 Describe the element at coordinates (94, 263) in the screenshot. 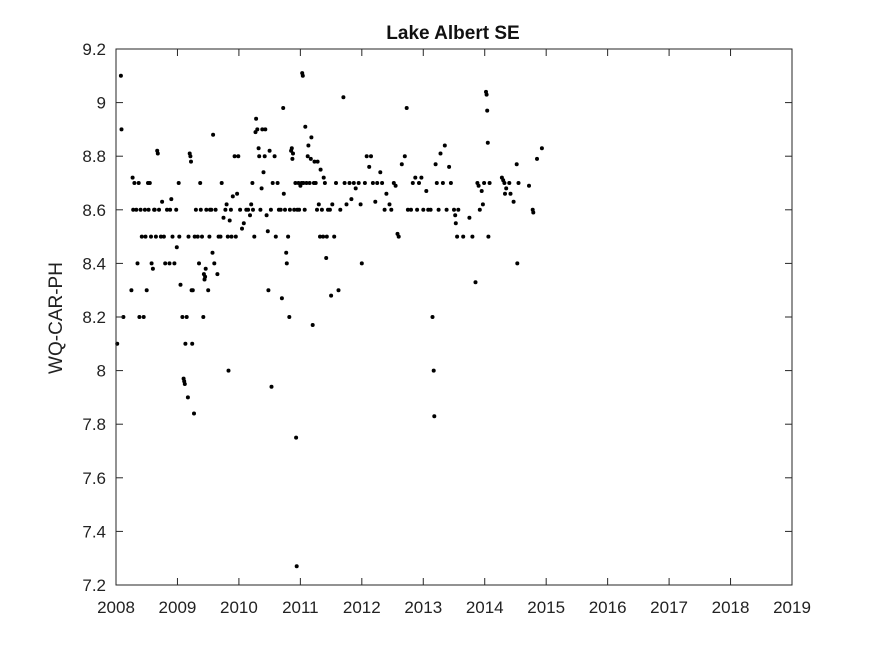

I see `y-tick-label: 8.4` at that location.